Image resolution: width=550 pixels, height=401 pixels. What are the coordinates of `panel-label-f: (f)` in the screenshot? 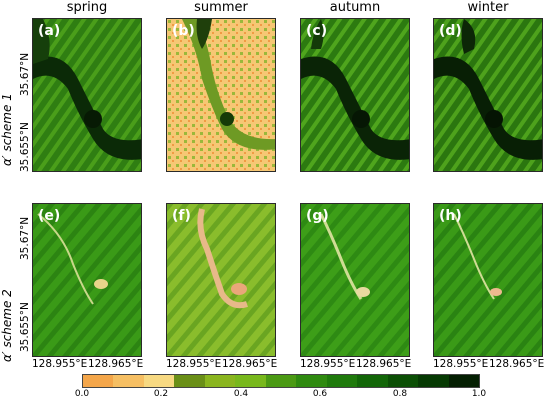 It's located at (181, 216).